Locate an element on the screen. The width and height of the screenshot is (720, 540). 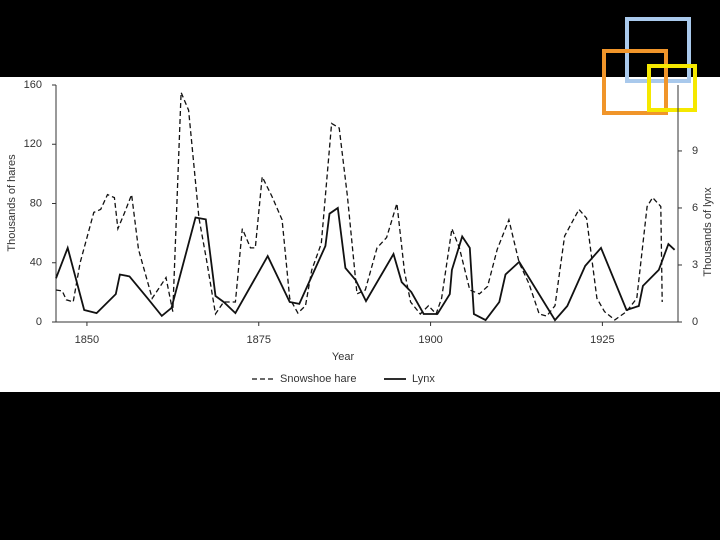
y-axis-label: Thousands of hares is located at coordinates (12, 203).